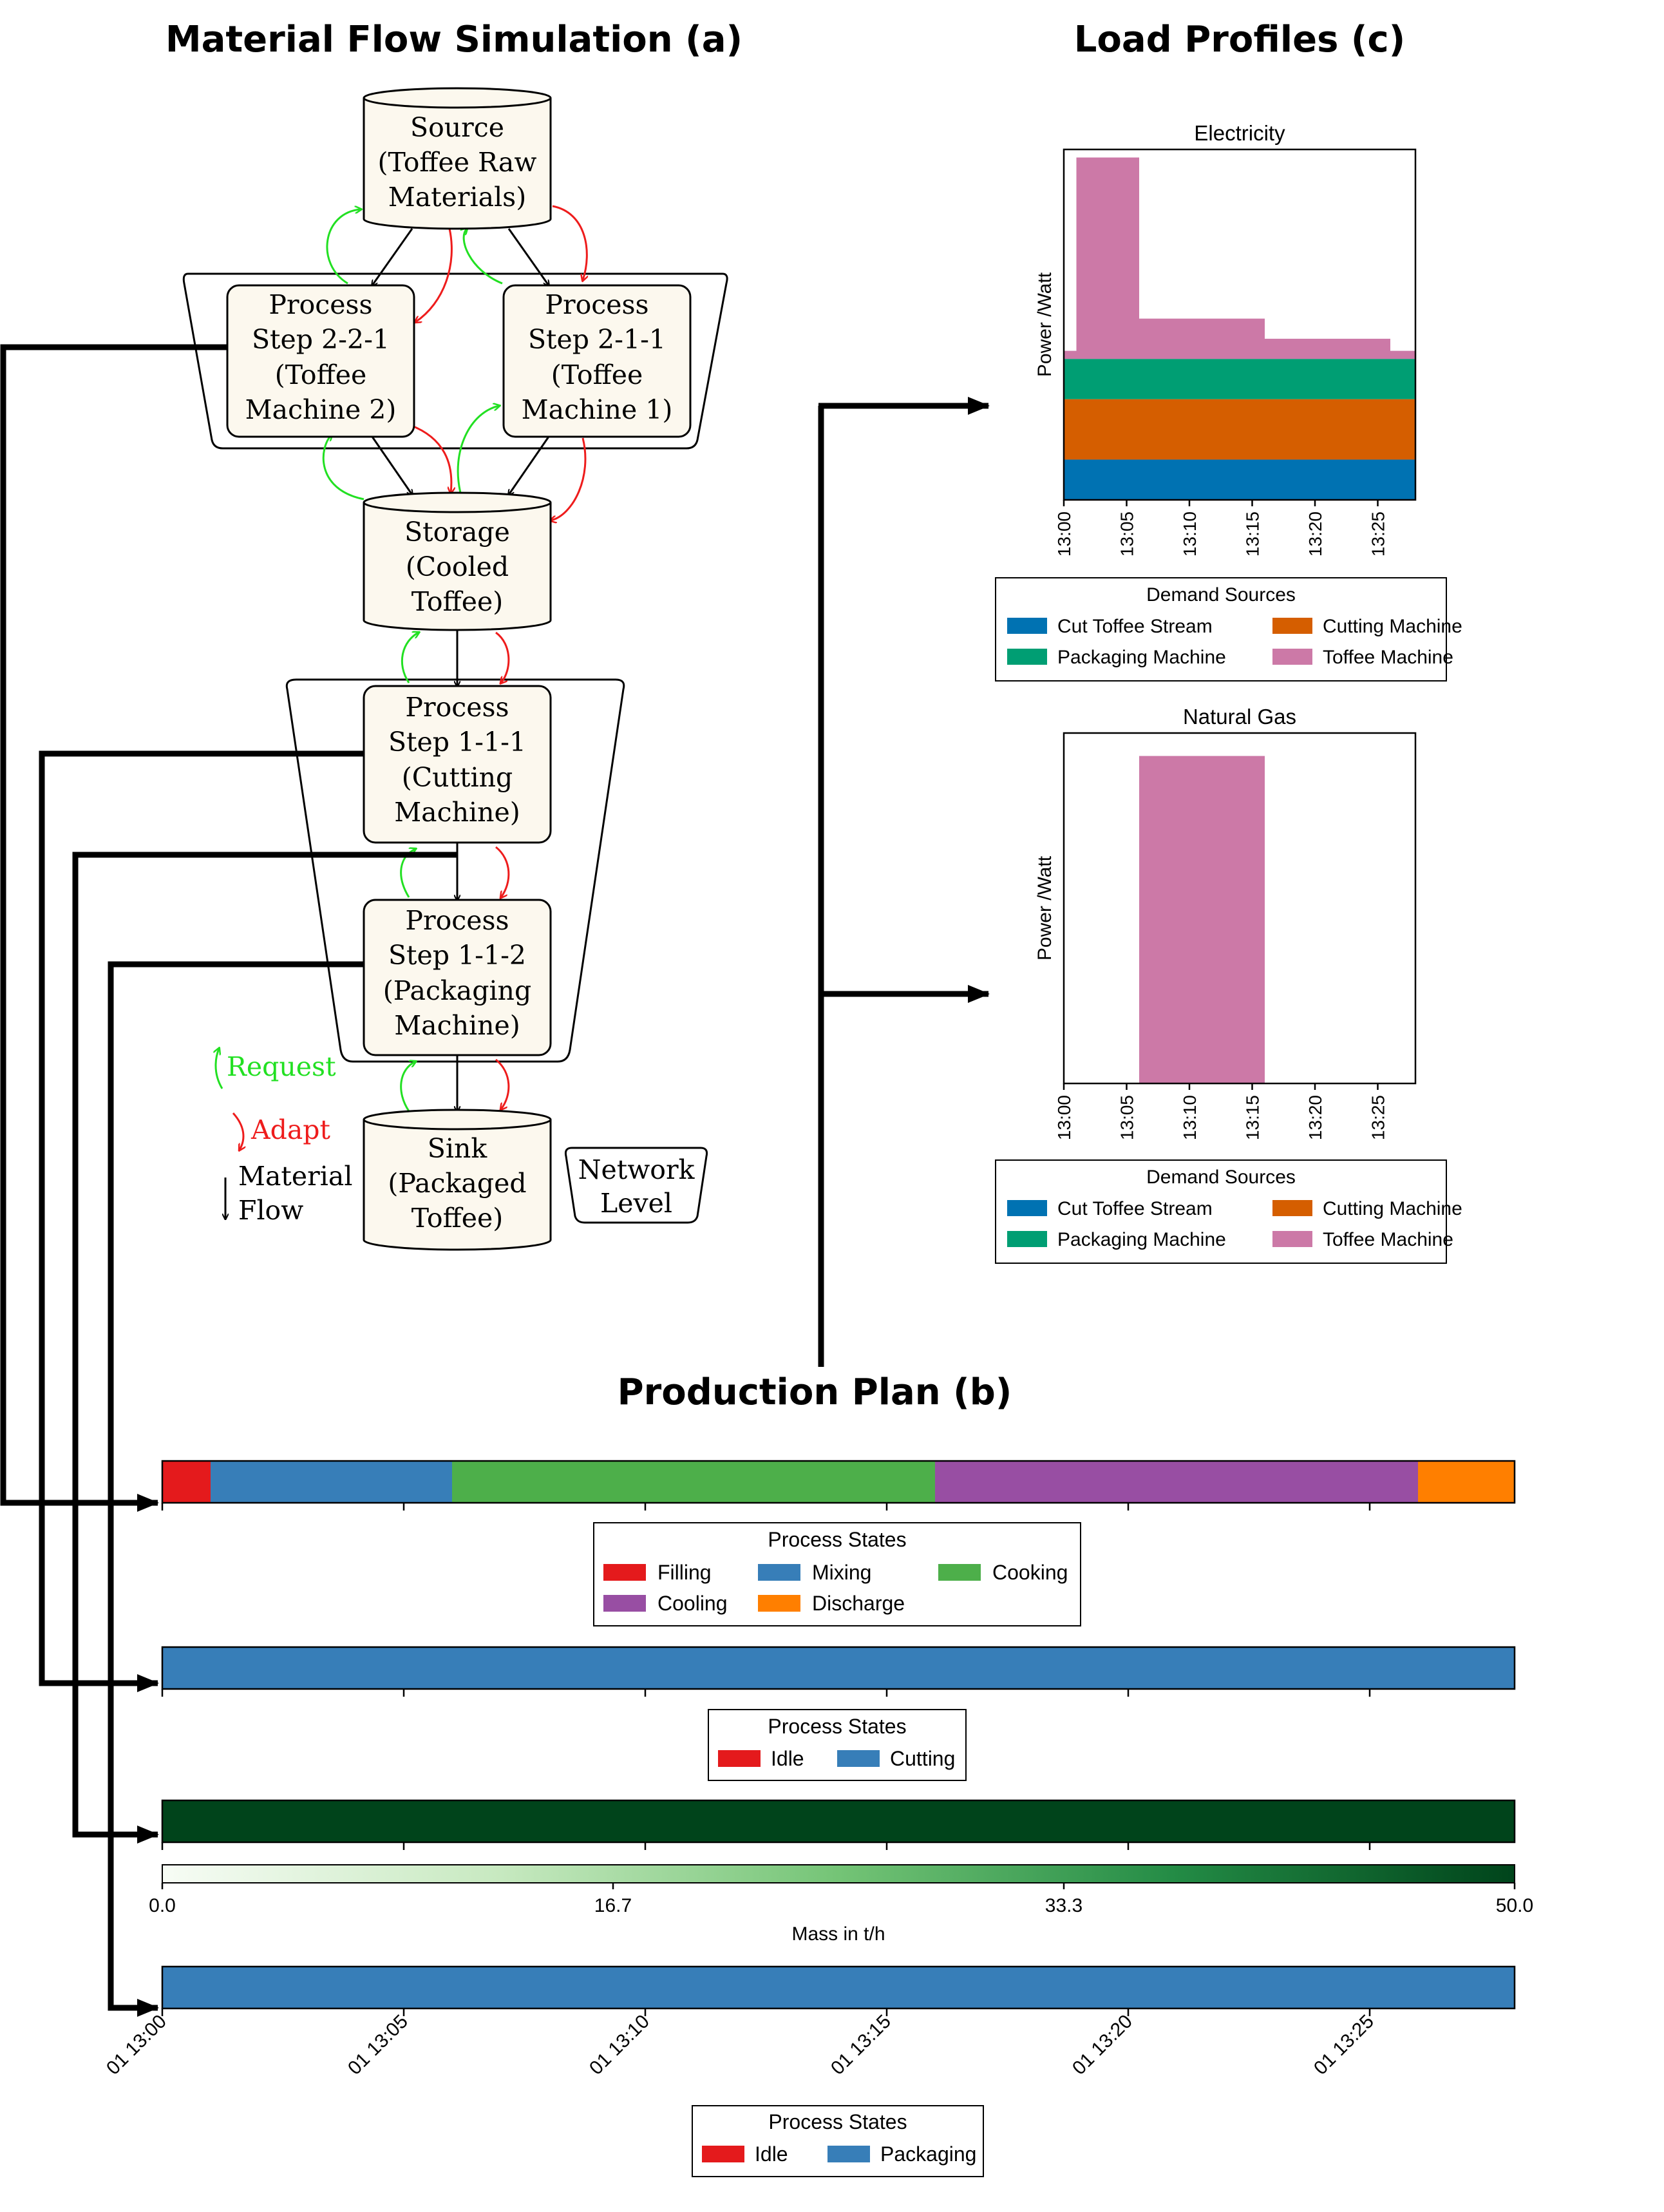 Image resolution: width=1664 pixels, height=2212 pixels. What do you see at coordinates (624, 1603) in the screenshot?
I see `legend-swatch-cooling` at bounding box center [624, 1603].